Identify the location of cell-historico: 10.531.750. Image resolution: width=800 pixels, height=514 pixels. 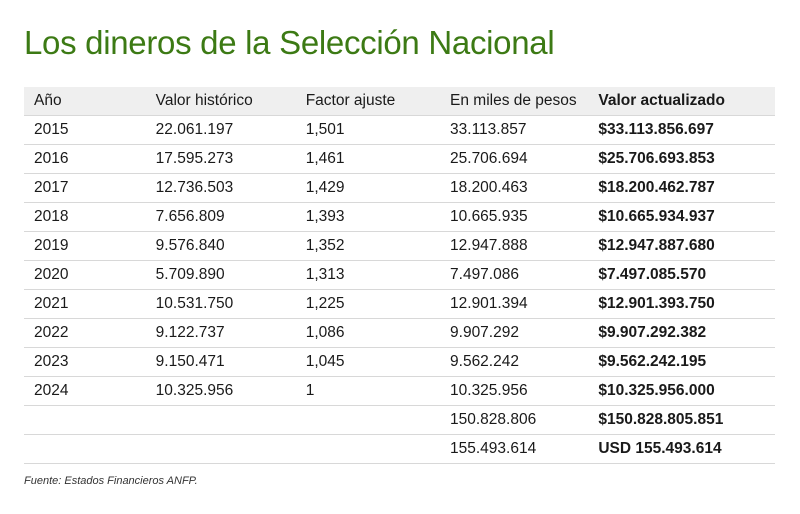
(230, 304).